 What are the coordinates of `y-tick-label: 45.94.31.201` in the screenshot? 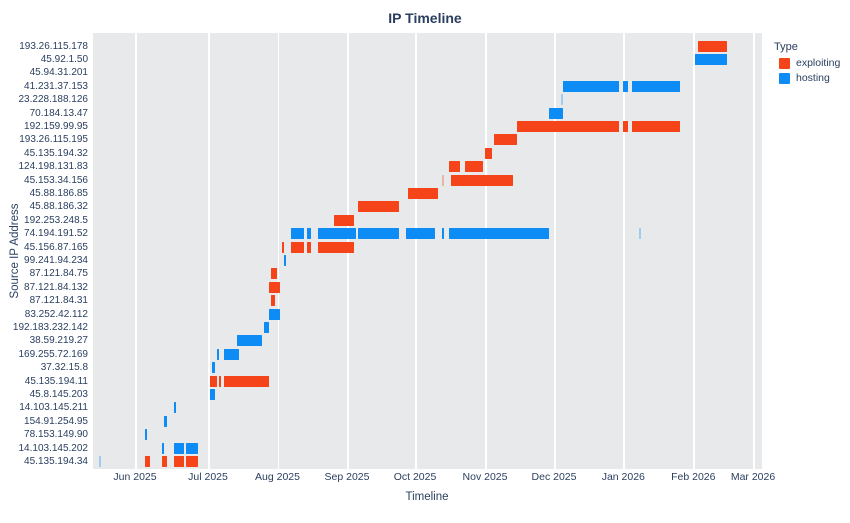 It's located at (58, 73).